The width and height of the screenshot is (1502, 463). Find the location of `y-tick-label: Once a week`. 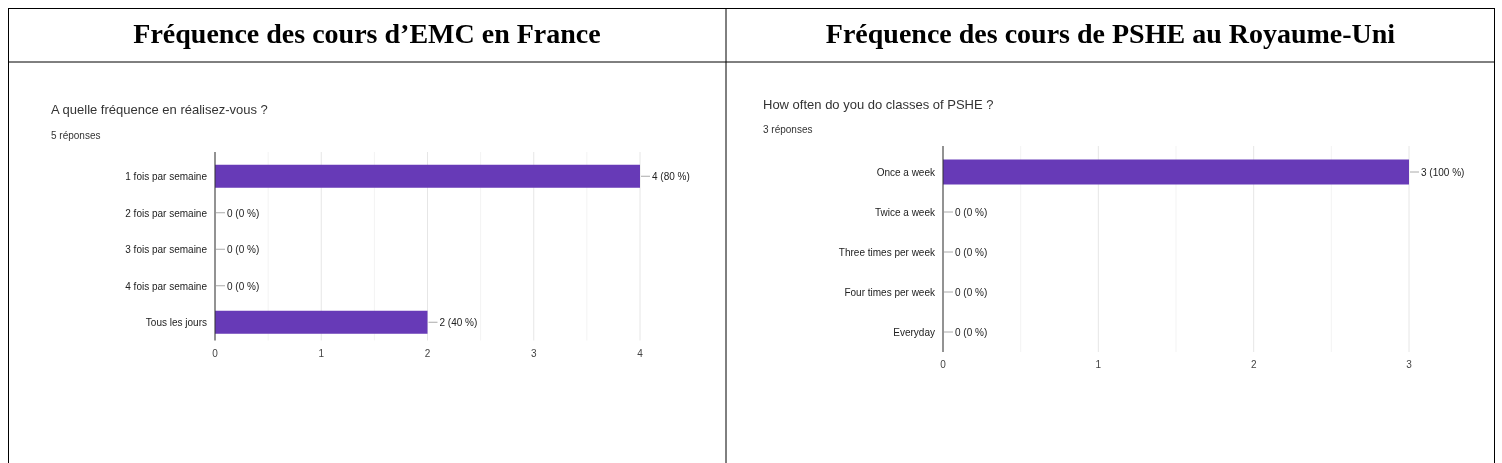

y-tick-label: Once a week is located at coordinates (906, 172).